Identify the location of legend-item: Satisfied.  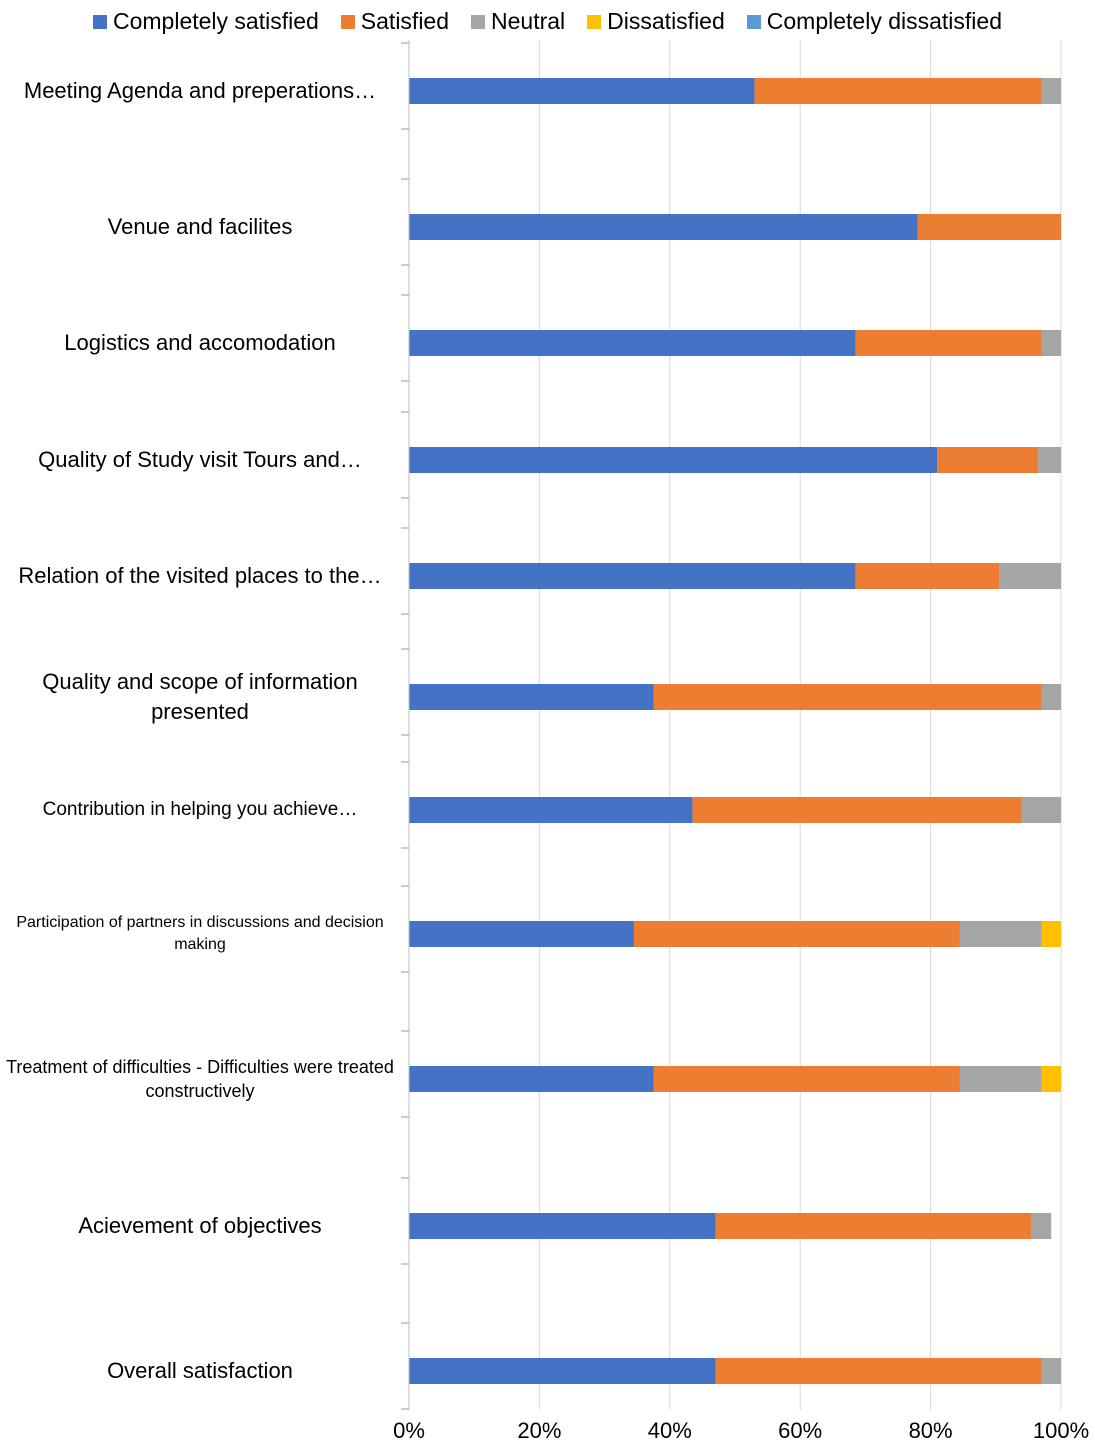
(395, 21).